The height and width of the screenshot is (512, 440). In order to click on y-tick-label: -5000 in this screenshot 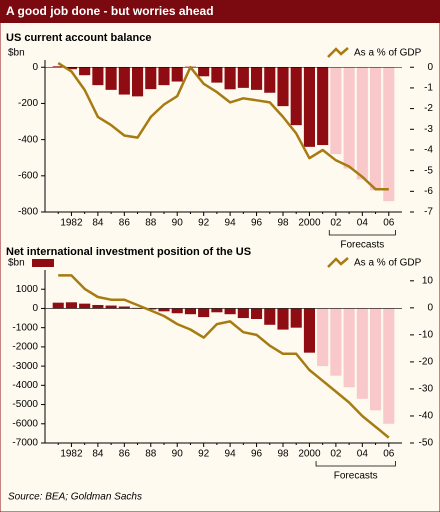, I will do `click(25, 404)`.